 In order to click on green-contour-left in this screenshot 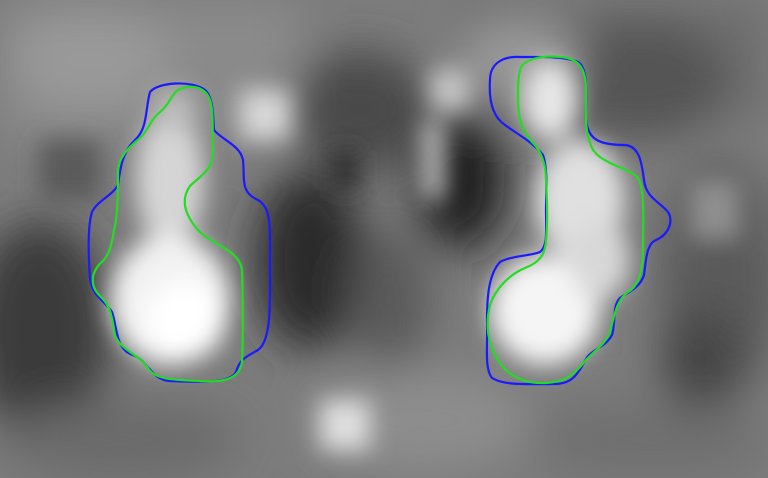, I will do `click(167, 234)`.